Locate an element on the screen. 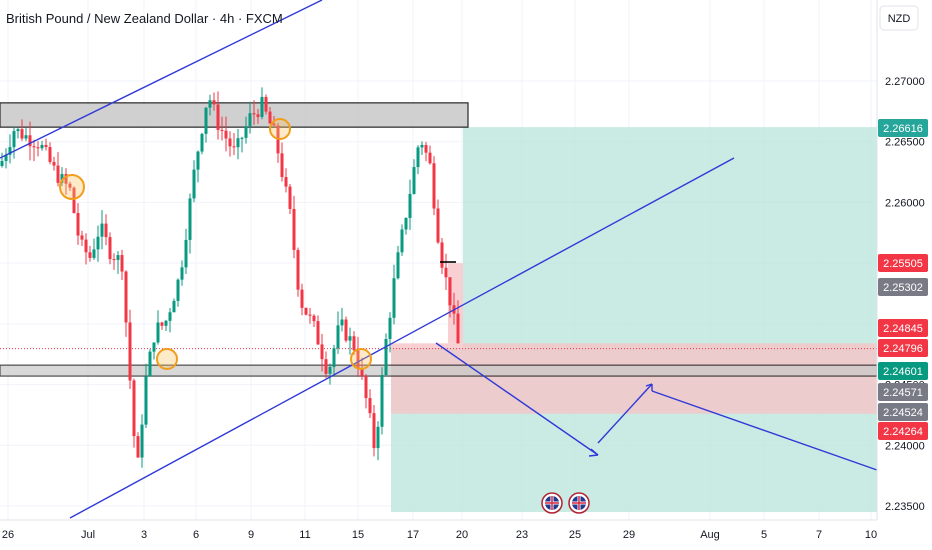 The width and height of the screenshot is (932, 550). y-tick-label: 2.23500 is located at coordinates (905, 507).